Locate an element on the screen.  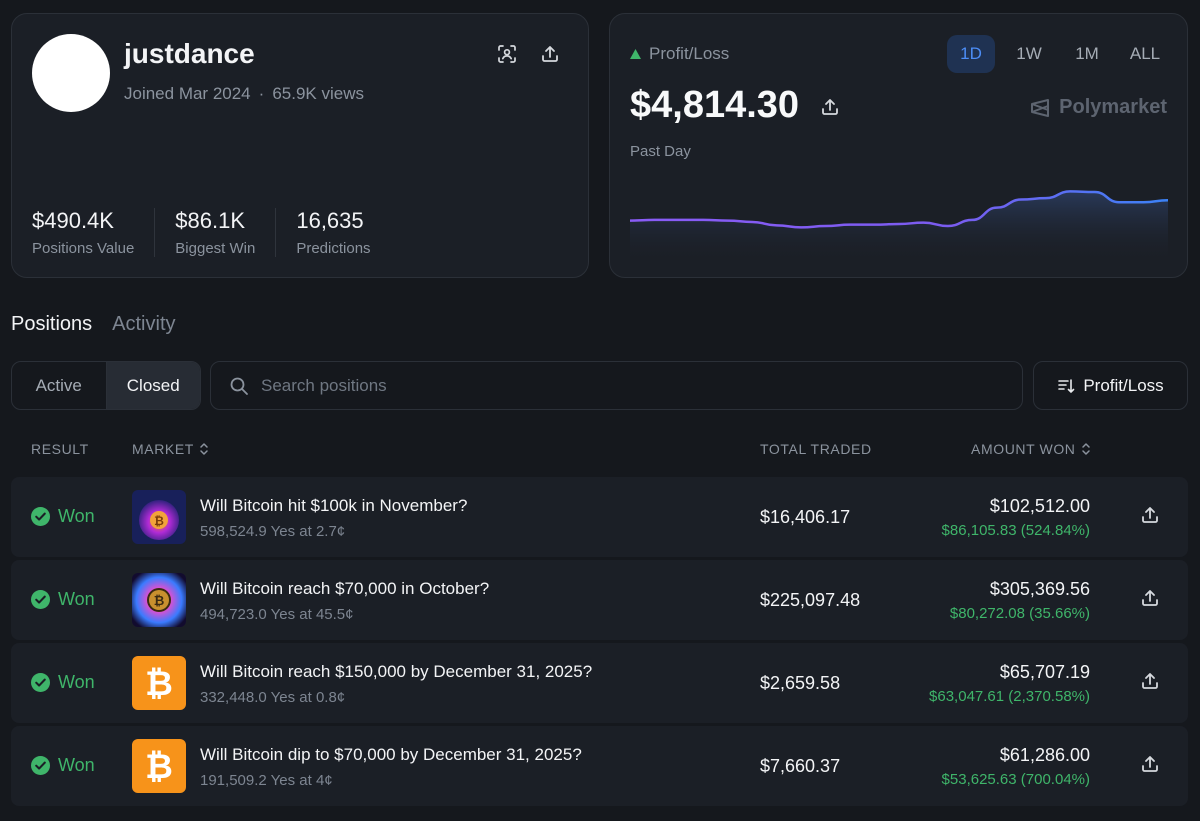
search-icon is located at coordinates (239, 386).